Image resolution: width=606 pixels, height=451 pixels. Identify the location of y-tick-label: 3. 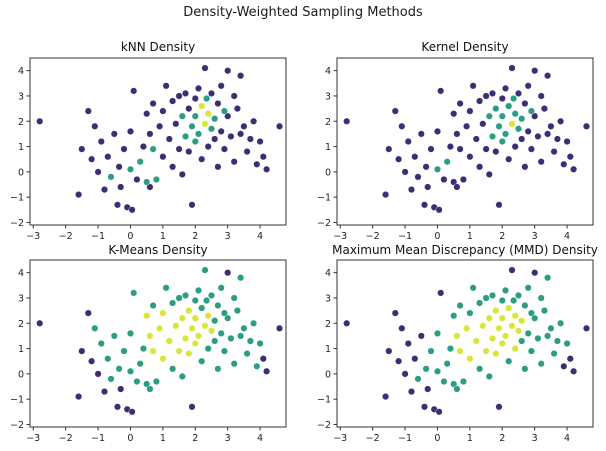
(21, 298).